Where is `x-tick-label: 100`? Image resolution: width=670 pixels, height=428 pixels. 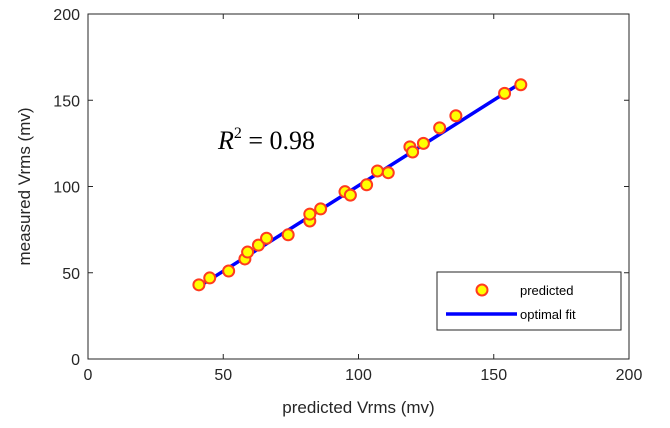
x-tick-label: 100 is located at coordinates (358, 375).